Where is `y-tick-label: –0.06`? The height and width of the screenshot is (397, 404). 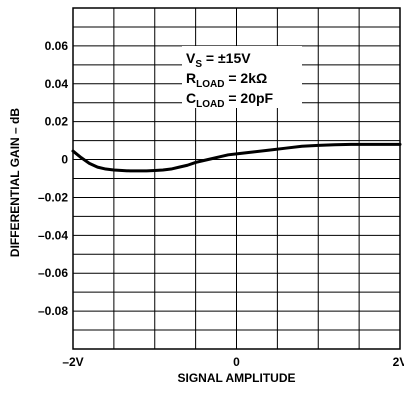
y-tick-label: –0.06 is located at coordinates (53, 273).